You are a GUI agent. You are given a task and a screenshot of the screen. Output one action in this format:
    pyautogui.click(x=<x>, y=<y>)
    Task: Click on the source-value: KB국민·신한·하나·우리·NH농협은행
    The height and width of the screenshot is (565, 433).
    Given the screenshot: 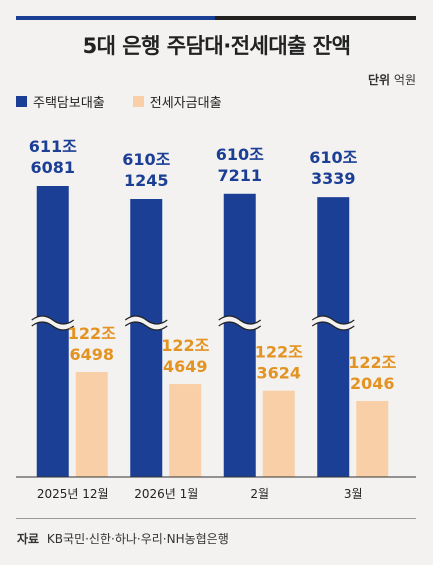 What is the action you would take?
    pyautogui.click(x=137, y=539)
    